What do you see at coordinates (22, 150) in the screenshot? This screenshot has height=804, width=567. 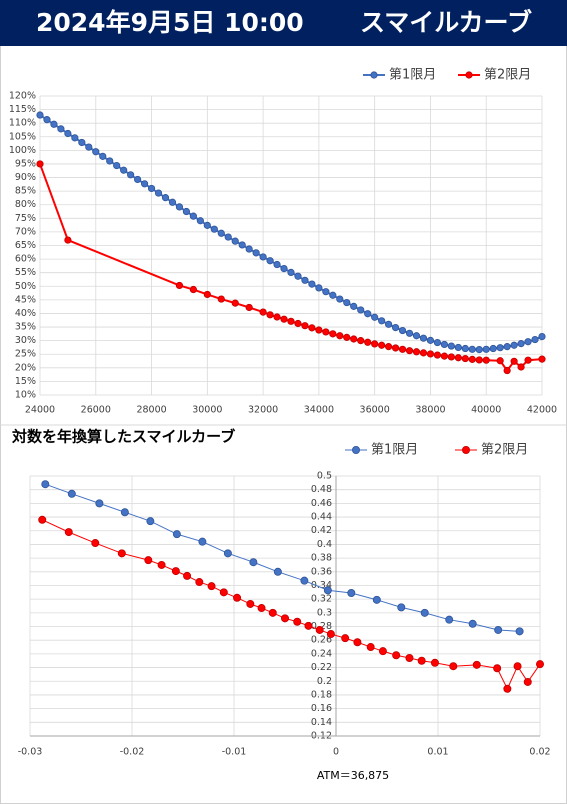 I see `y-tick-label: 100%` at bounding box center [22, 150].